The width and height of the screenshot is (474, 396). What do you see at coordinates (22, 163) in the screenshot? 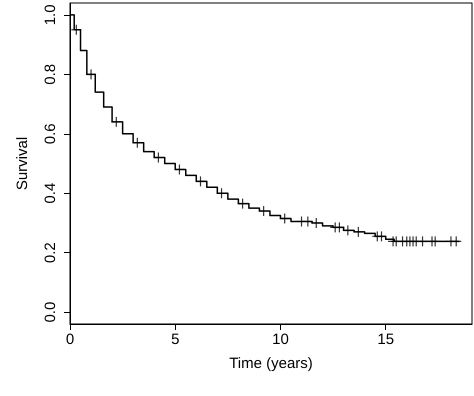
I see `y-axis-title: Survival` at bounding box center [22, 163].